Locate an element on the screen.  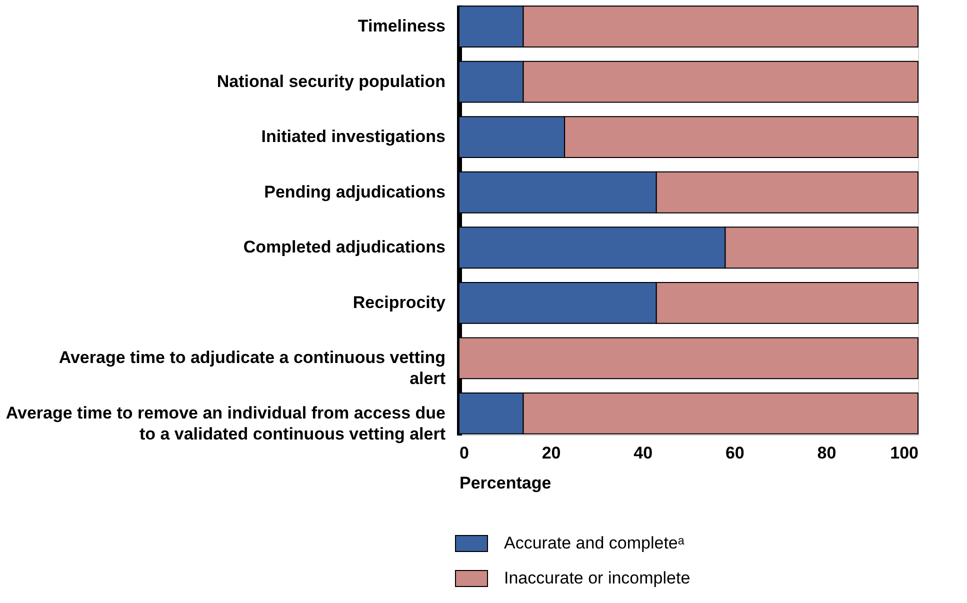
y-tick-label: Initiated investigations is located at coordinates (353, 136).